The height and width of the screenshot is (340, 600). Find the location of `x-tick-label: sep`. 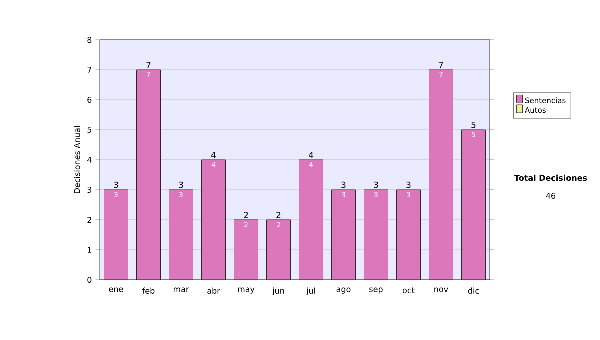

x-tick-label: sep is located at coordinates (376, 291).